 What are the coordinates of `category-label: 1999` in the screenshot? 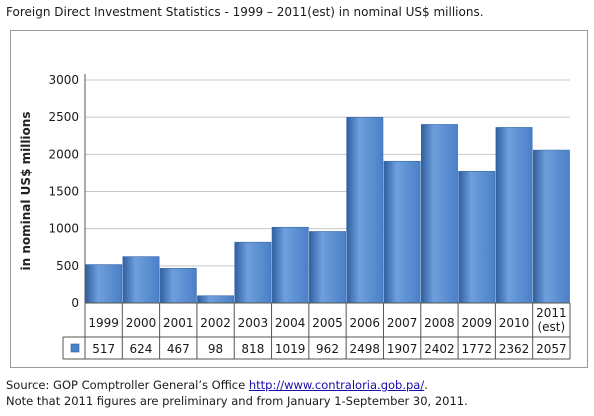 It's located at (103, 323).